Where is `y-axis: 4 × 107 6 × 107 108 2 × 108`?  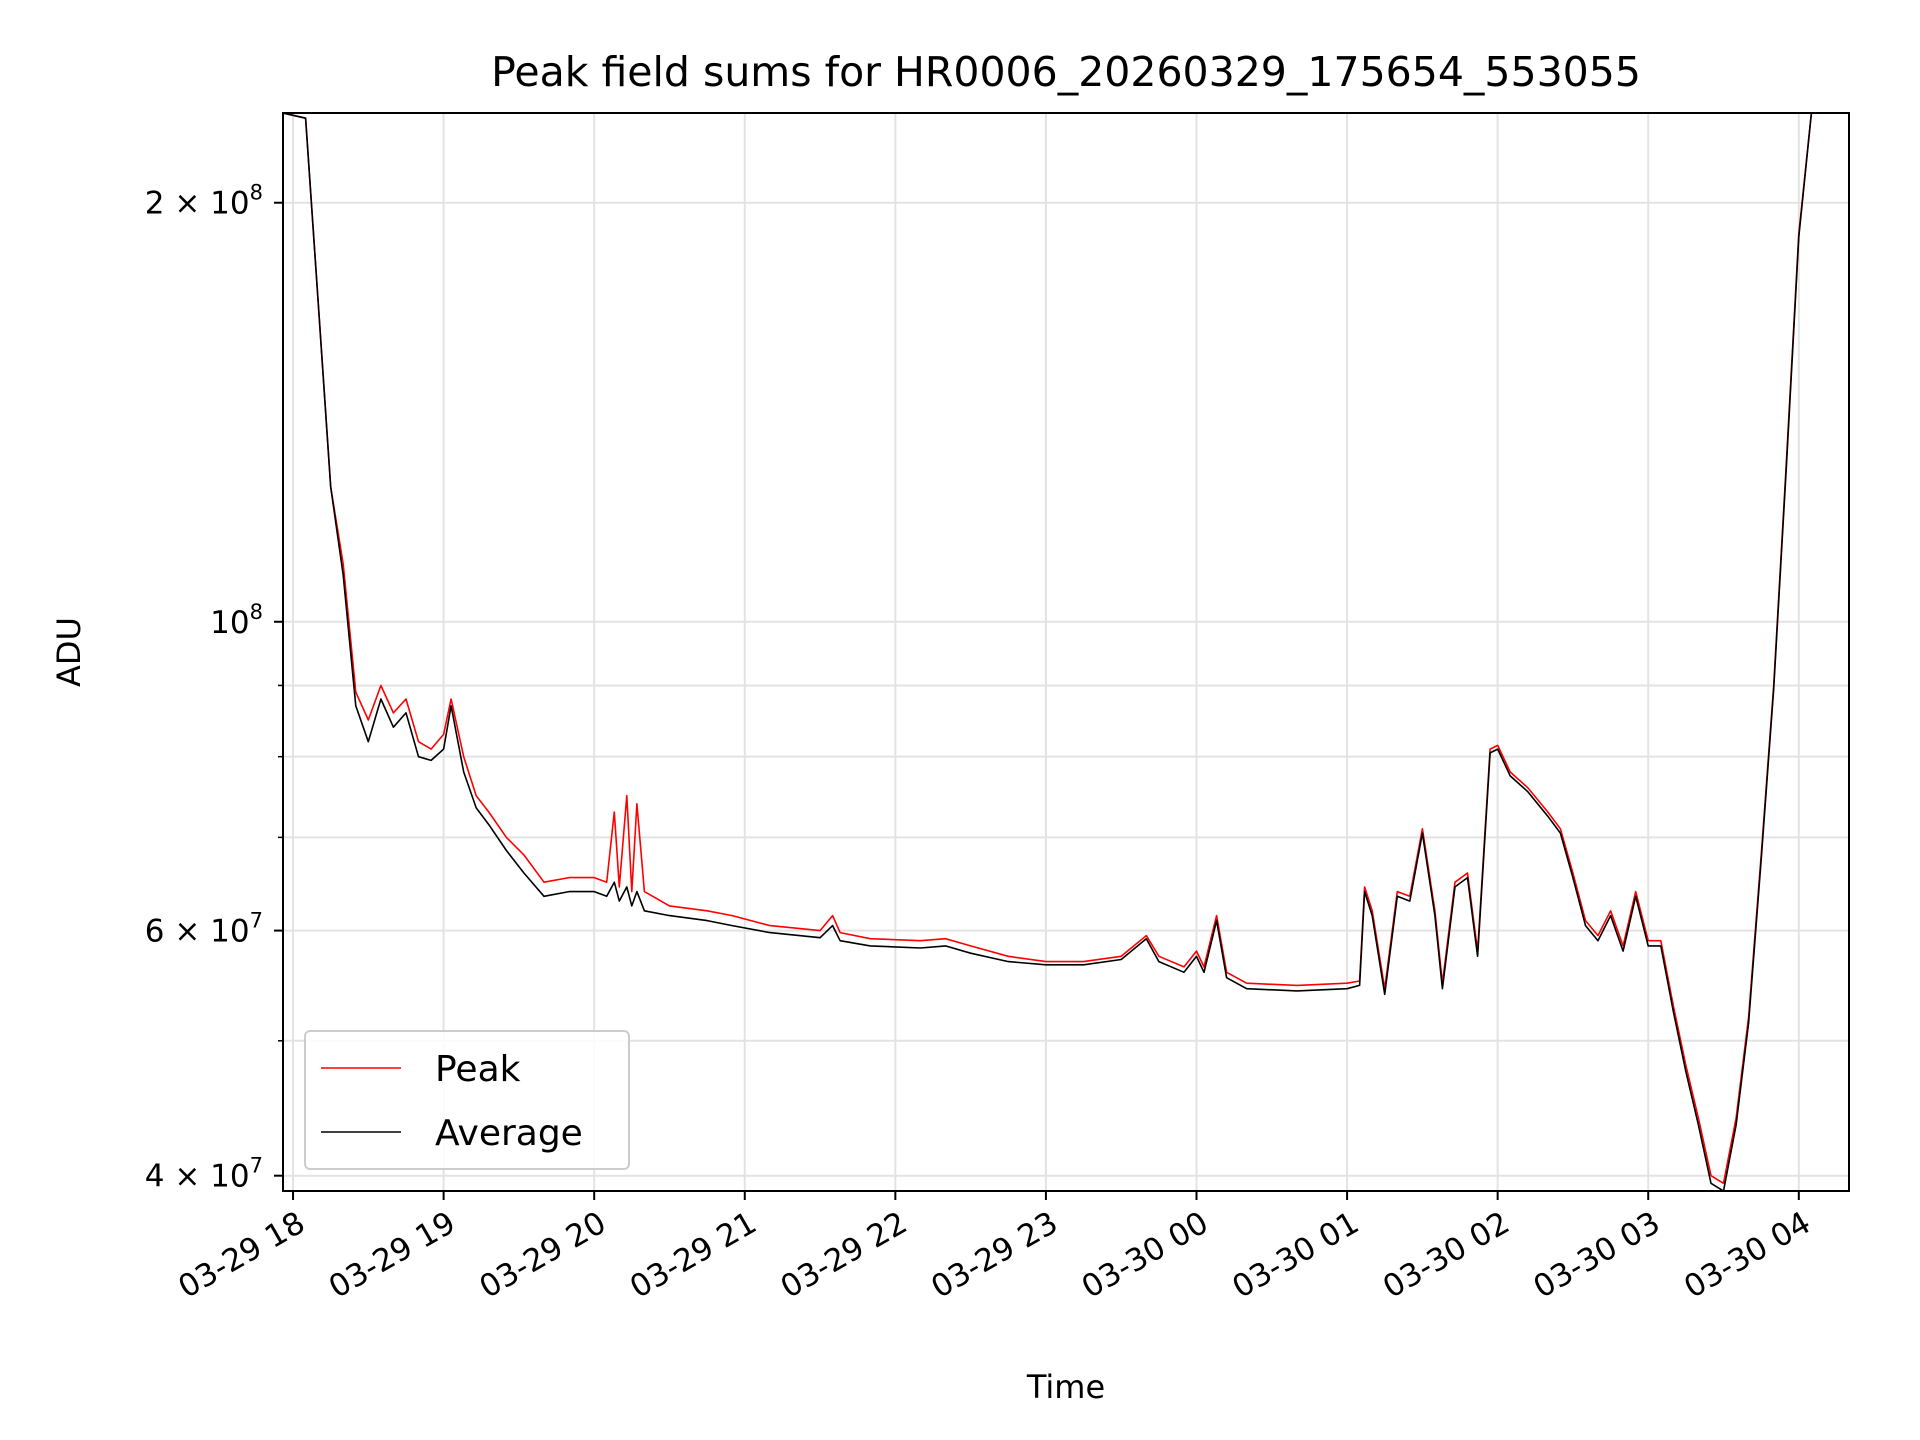
y-axis: 4 × 107 6 × 107 108 2 × 108 is located at coordinates (214, 688).